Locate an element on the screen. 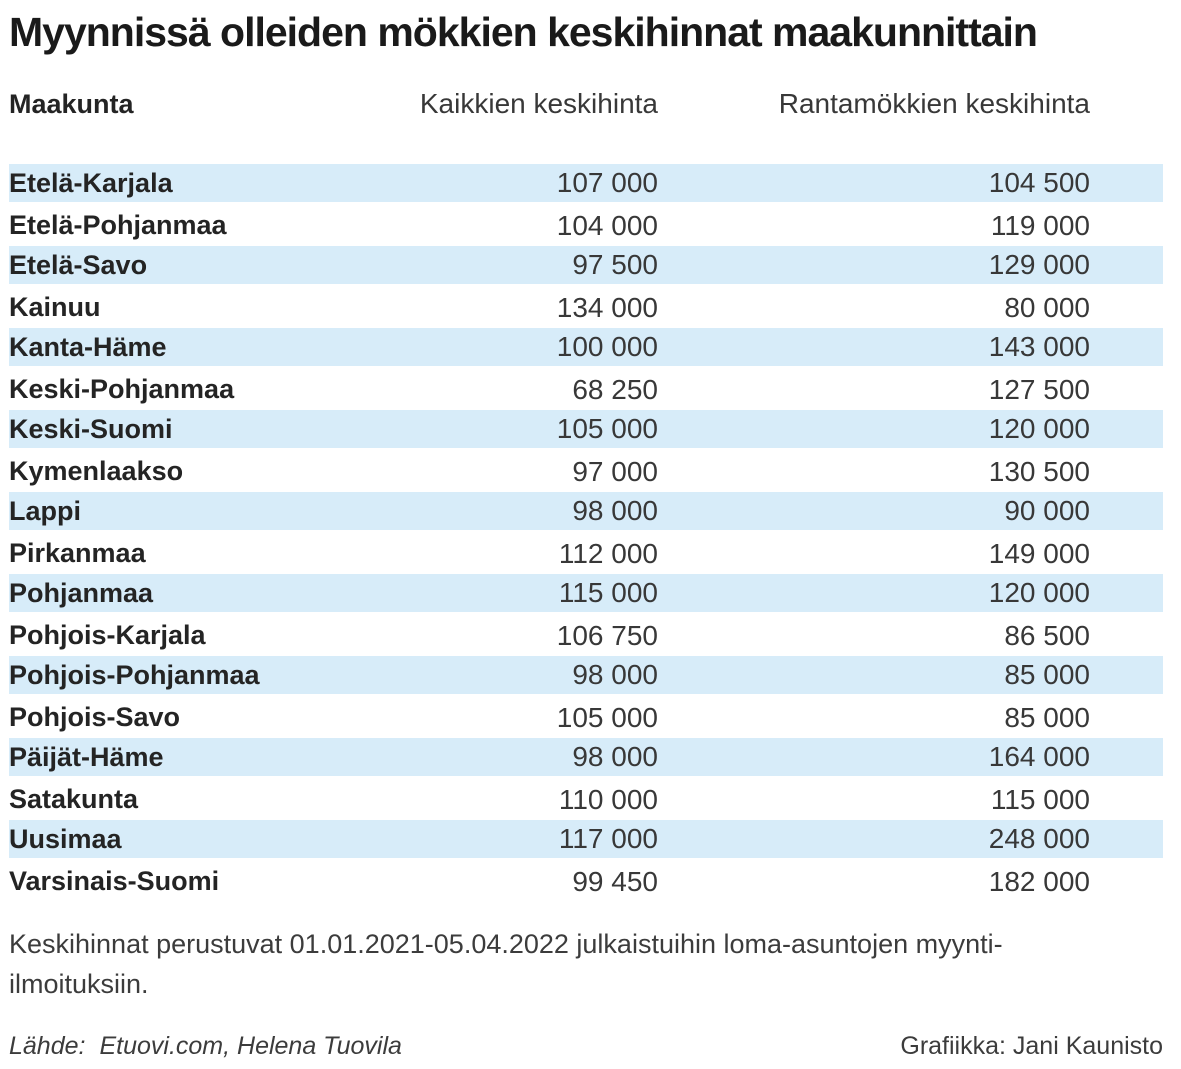 The image size is (1181, 1069). table-row: Etelä-Karjala 107 000 104 500 is located at coordinates (586, 184).